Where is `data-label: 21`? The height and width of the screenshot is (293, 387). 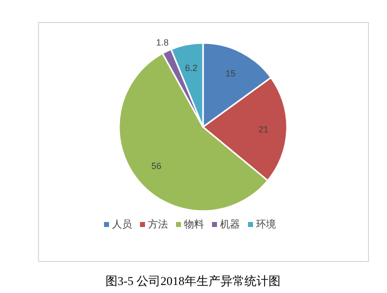
data-label: 21 is located at coordinates (263, 129).